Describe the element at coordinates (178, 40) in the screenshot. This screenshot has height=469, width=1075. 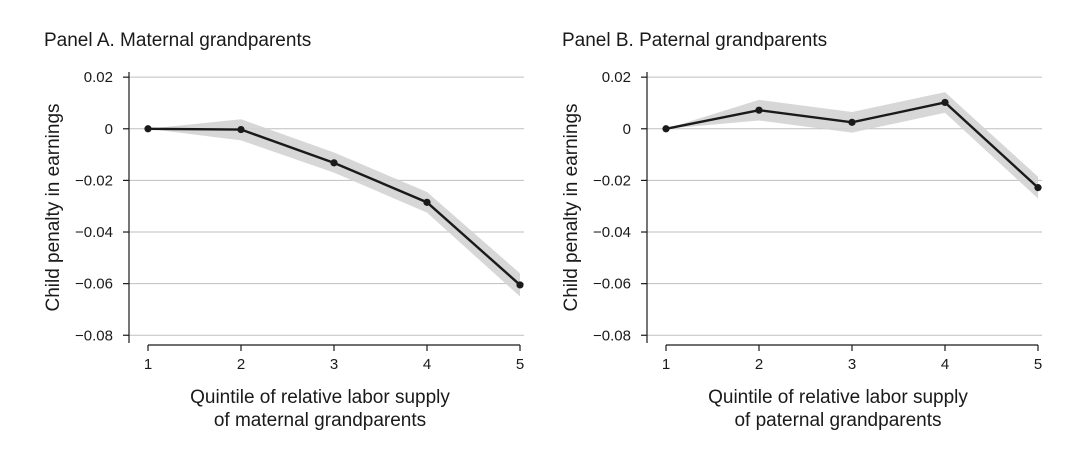
I see `panel-title: Panel A. Maternal grandparents` at that location.